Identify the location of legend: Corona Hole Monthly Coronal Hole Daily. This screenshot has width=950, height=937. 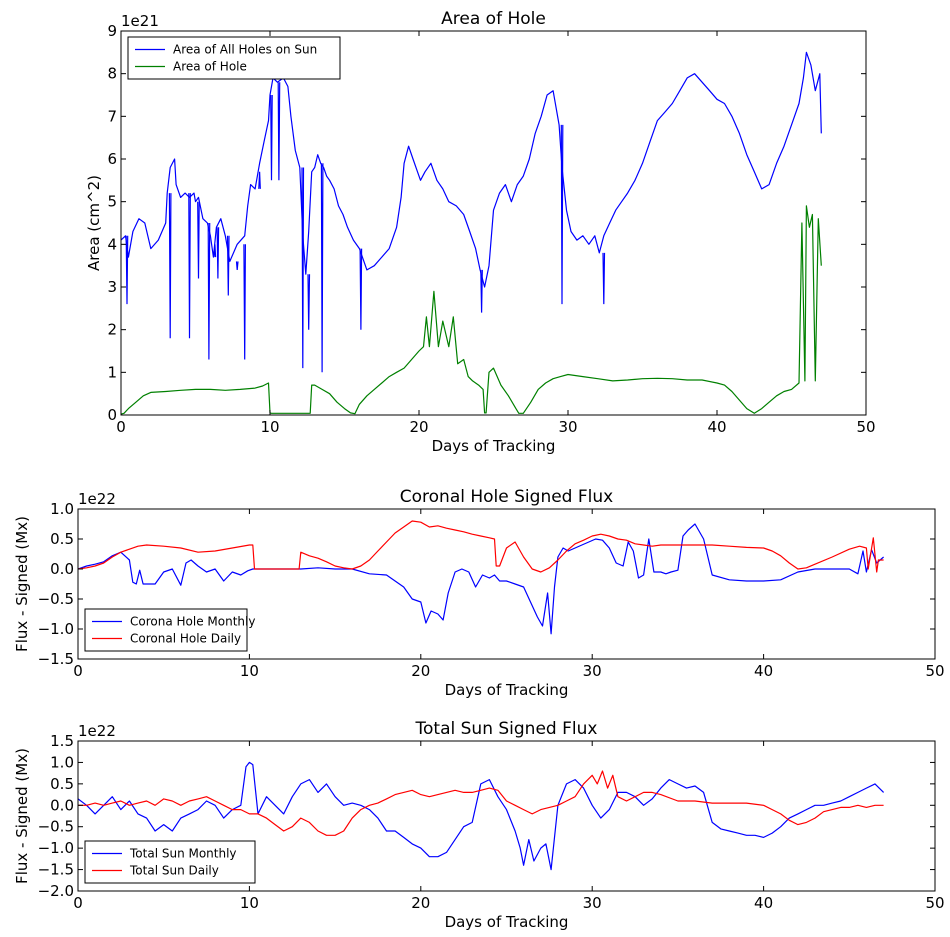
(169, 630).